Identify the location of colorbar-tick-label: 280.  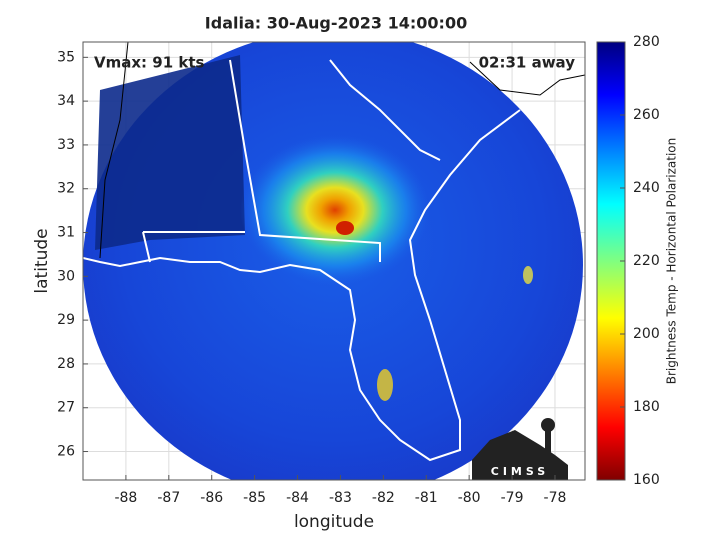
(646, 42).